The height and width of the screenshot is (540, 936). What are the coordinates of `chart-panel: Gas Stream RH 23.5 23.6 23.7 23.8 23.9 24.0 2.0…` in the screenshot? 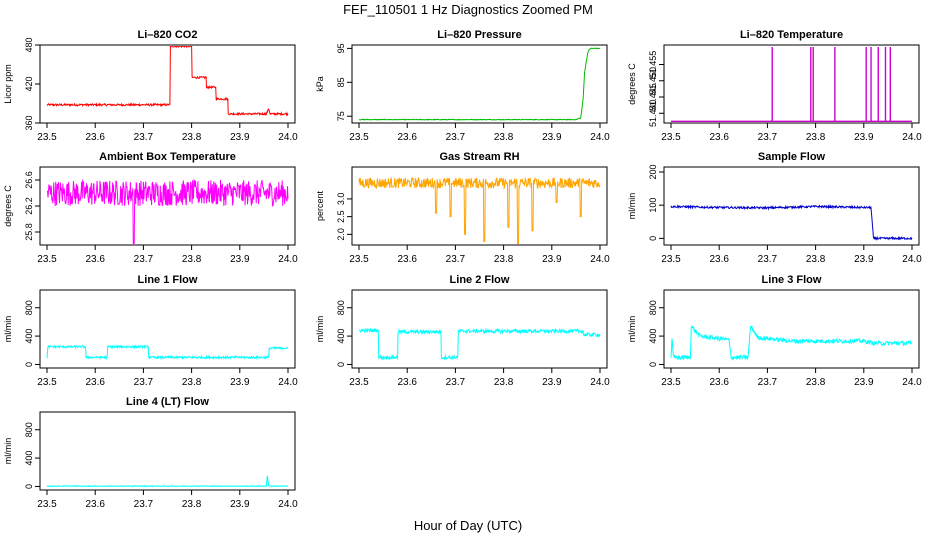 It's located at (462, 208).